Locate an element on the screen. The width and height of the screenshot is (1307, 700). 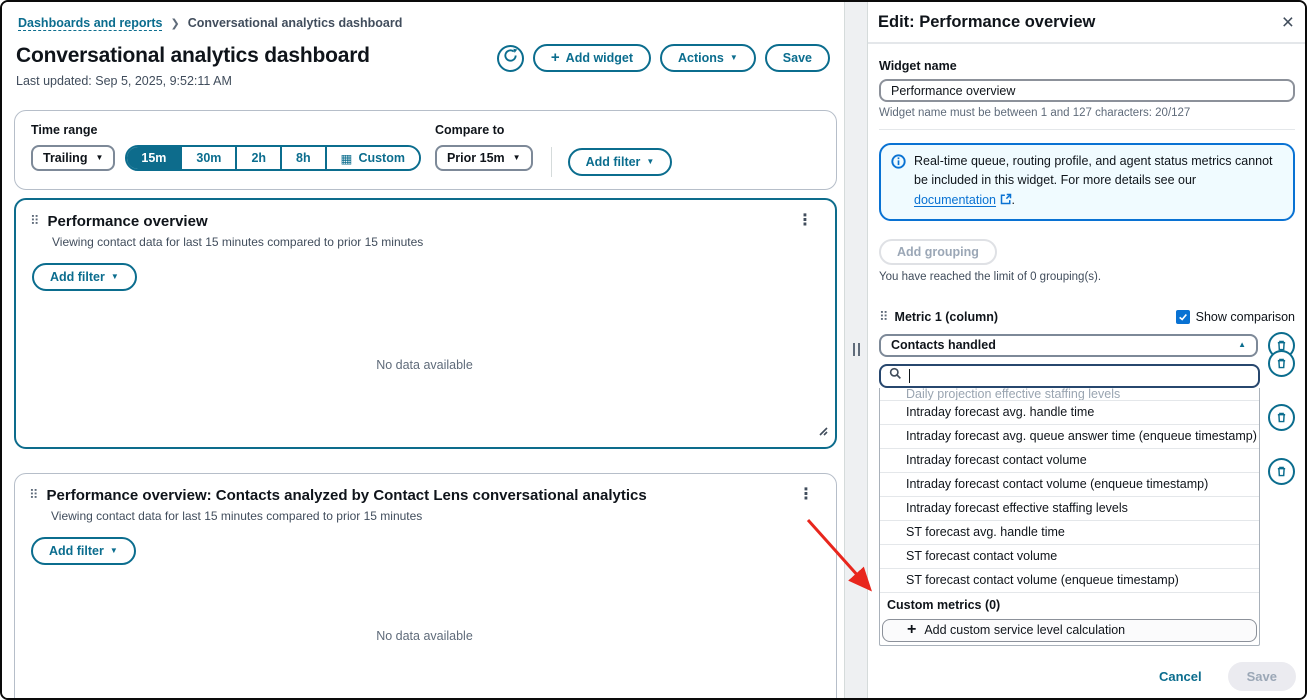
segment-2h: 2h is located at coordinates (258, 158).